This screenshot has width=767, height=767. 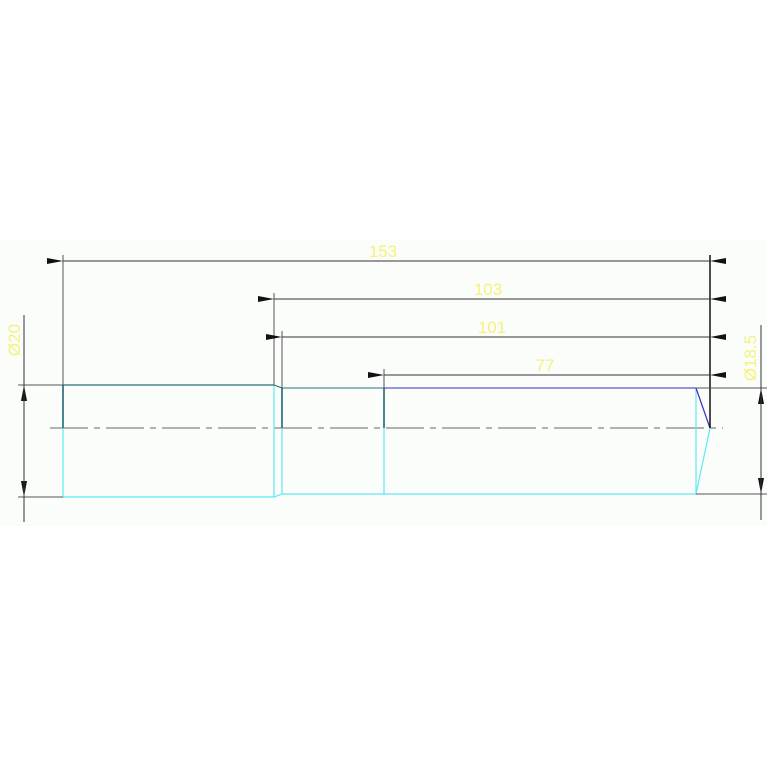 I want to click on dimension-101: 101, so click(x=496, y=329).